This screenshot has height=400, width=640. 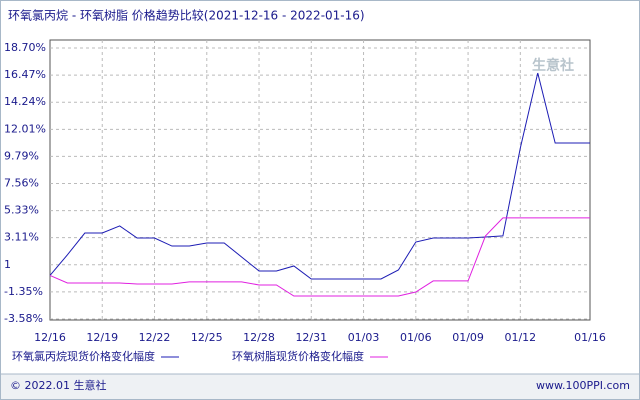 I want to click on y-tick-label: 3.11%, so click(x=21, y=237).